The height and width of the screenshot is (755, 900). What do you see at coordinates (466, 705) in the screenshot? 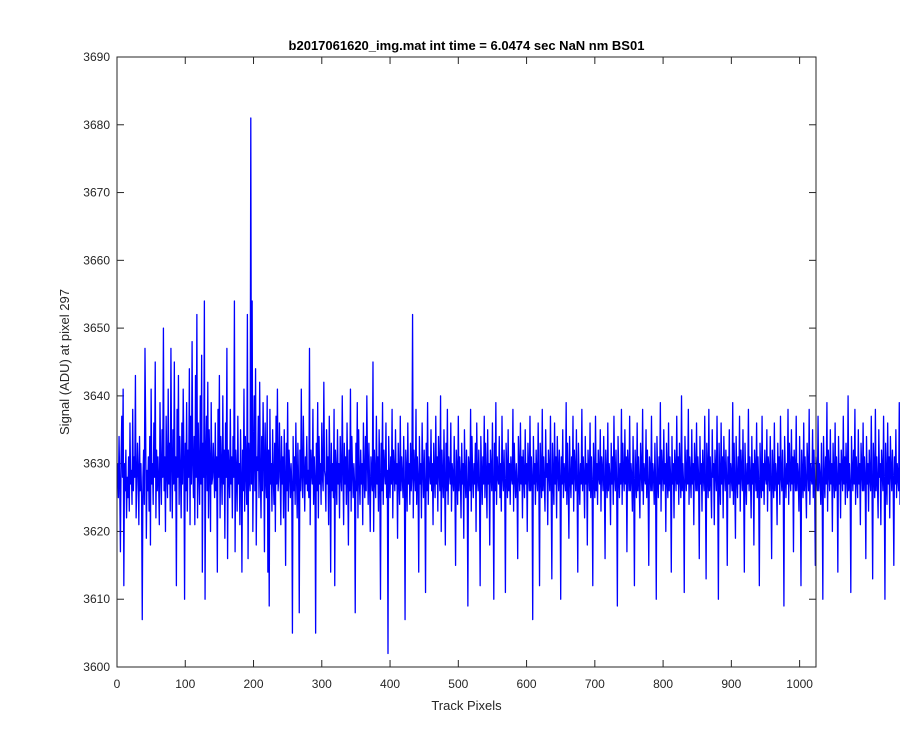
I see `x-axis-label: Track Pixels` at bounding box center [466, 705].